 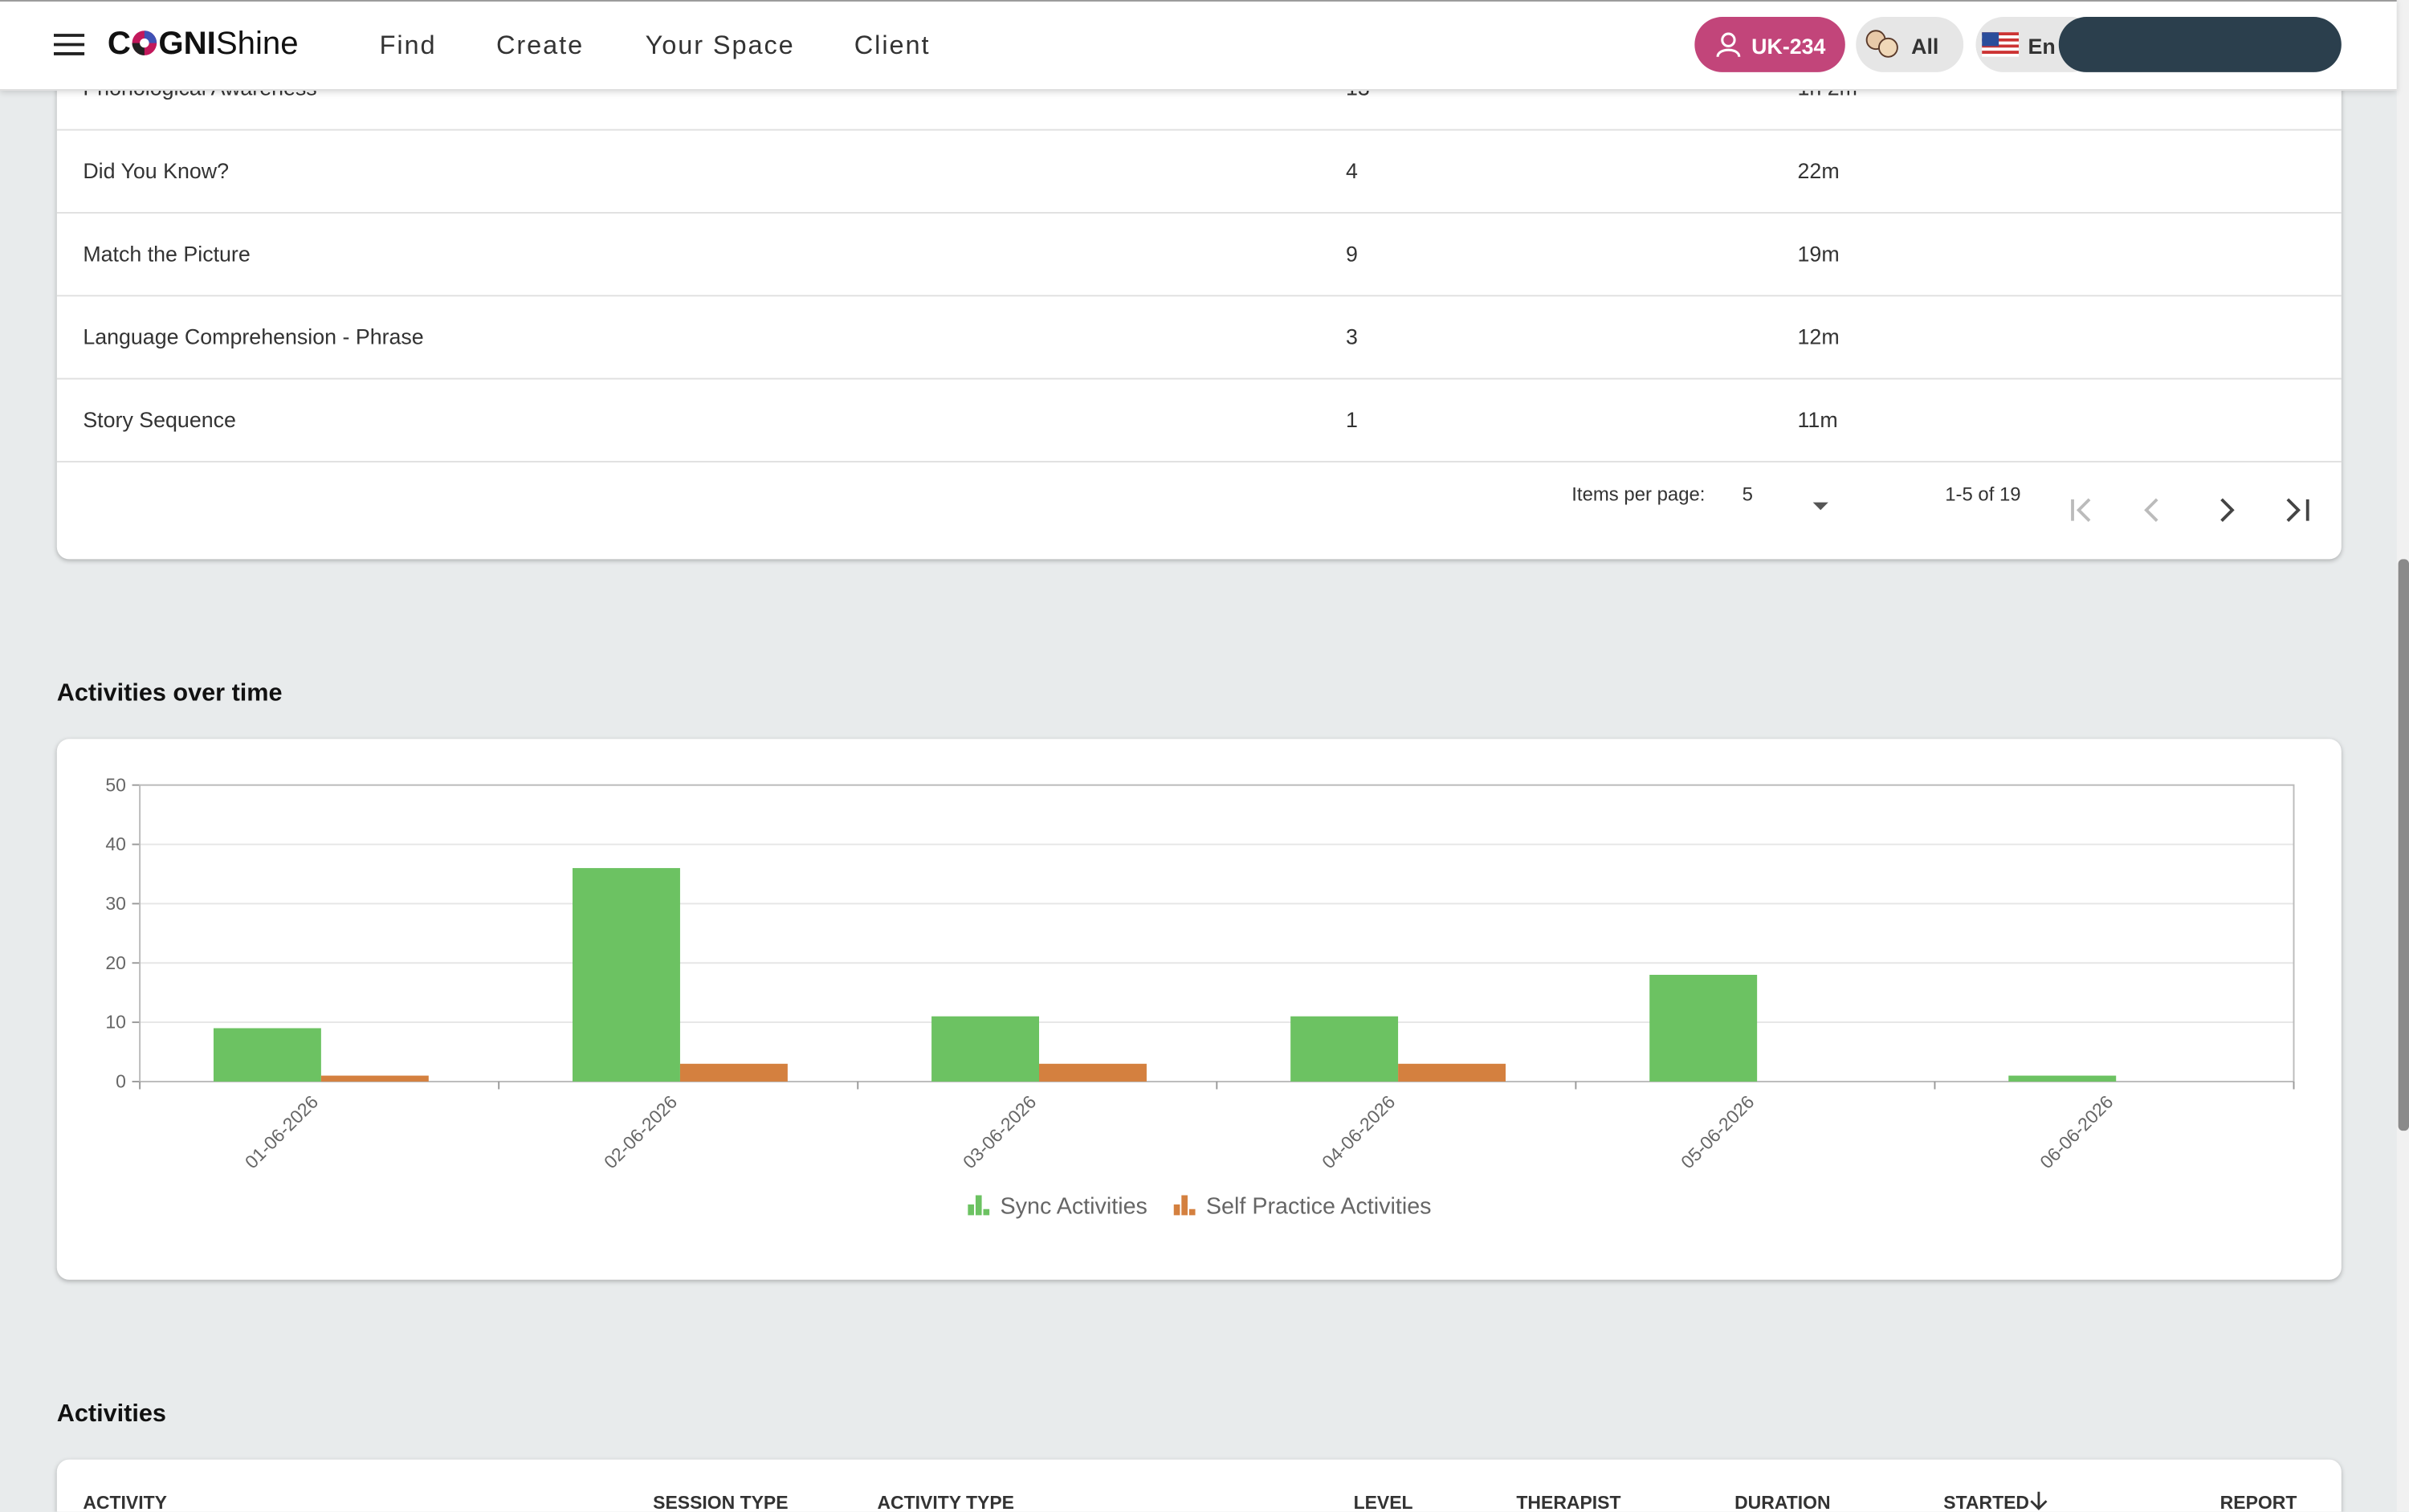 What do you see at coordinates (167, 254) in the screenshot?
I see `cell: Match the Picture` at bounding box center [167, 254].